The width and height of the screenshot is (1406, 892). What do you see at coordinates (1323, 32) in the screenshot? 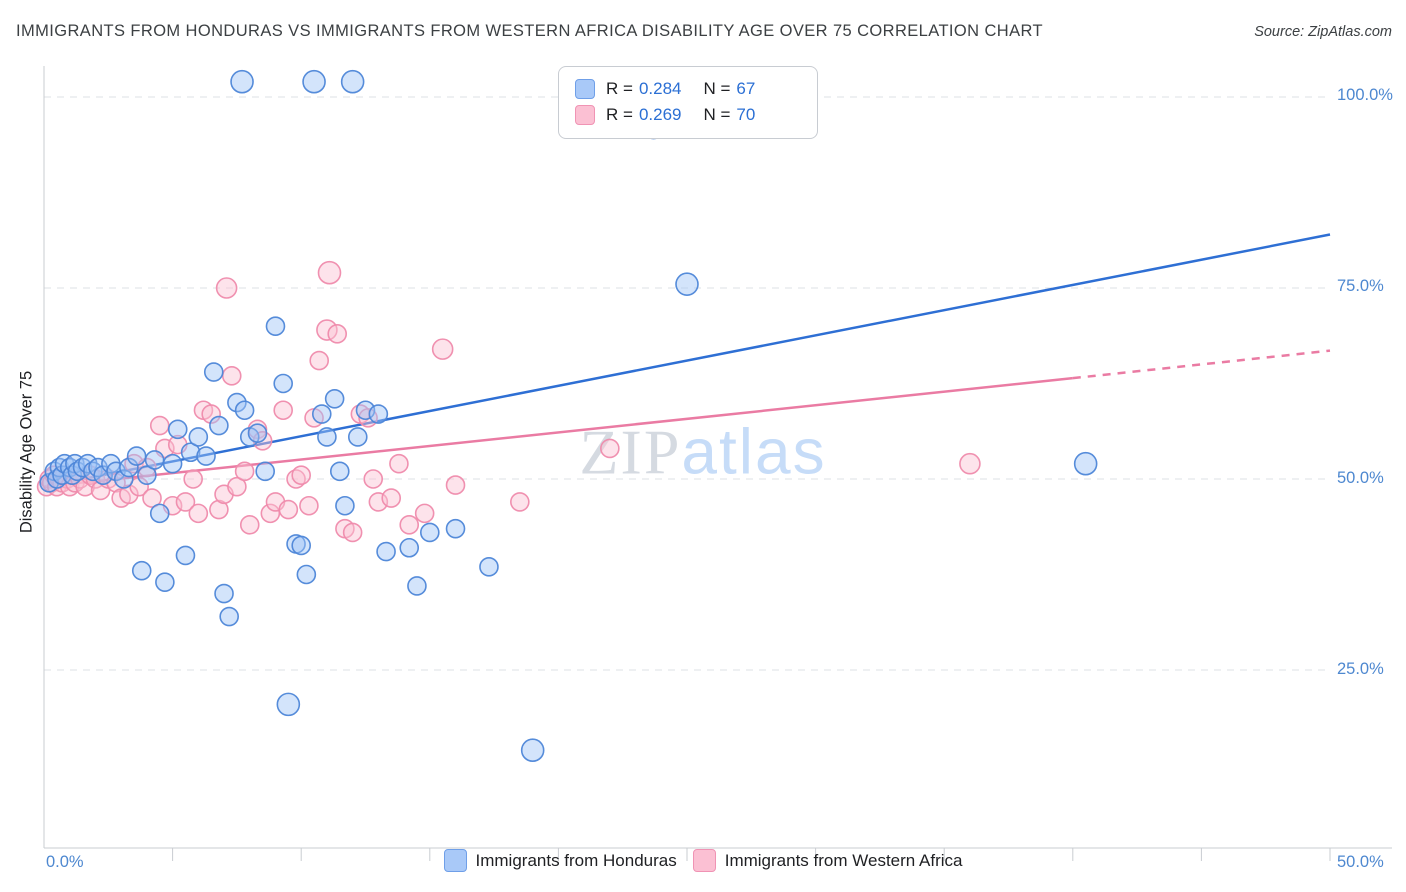
I see `source-attribution: Source: ZipAtlas.com` at bounding box center [1323, 32].